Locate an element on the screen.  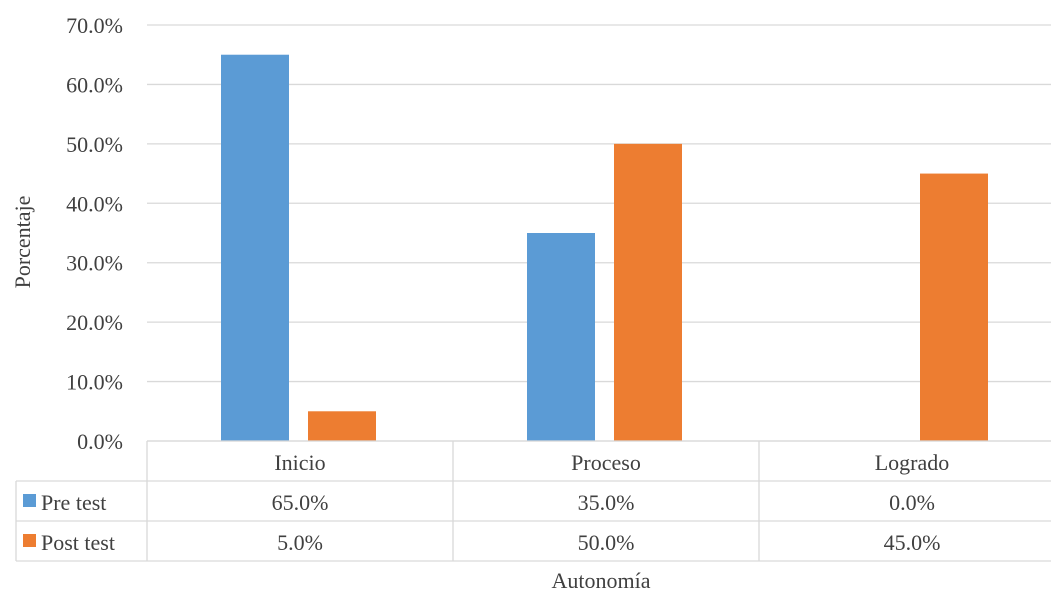
y-tick-label: 40.0% is located at coordinates (94, 203).